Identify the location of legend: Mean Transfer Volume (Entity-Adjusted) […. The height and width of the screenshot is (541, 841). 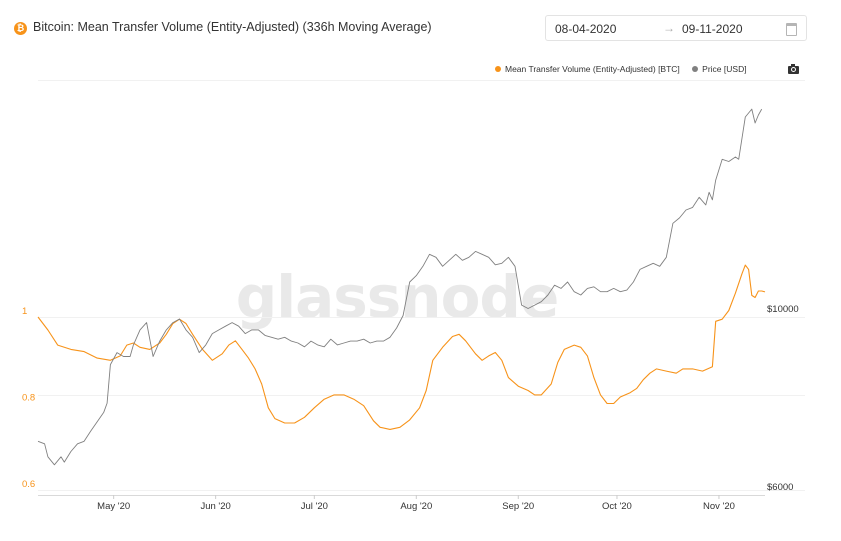
(626, 69).